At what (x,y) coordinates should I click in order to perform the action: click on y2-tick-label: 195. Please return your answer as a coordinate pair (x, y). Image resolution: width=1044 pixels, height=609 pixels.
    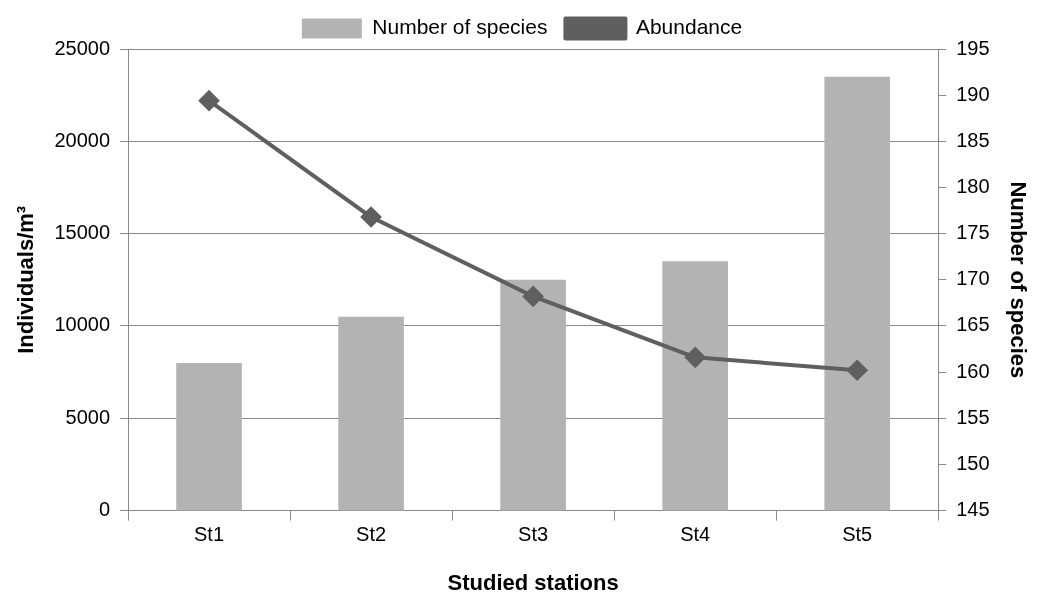
    Looking at the image, I should click on (973, 47).